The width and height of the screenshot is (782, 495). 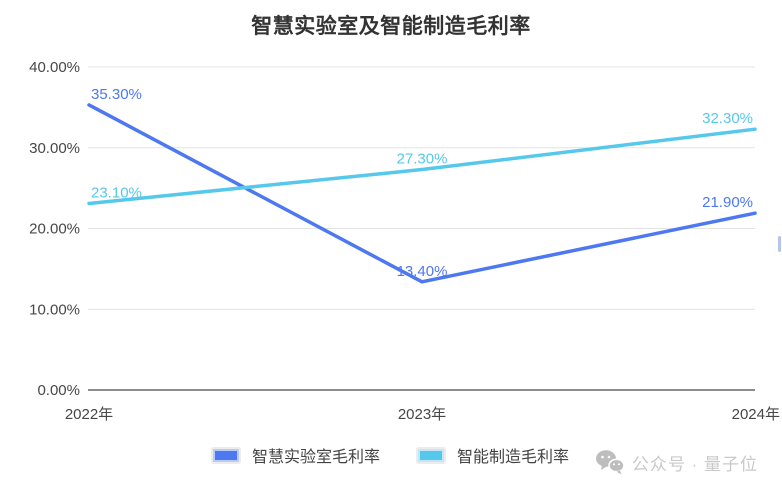 I want to click on y-tick-label: 40.00%, so click(x=54, y=67).